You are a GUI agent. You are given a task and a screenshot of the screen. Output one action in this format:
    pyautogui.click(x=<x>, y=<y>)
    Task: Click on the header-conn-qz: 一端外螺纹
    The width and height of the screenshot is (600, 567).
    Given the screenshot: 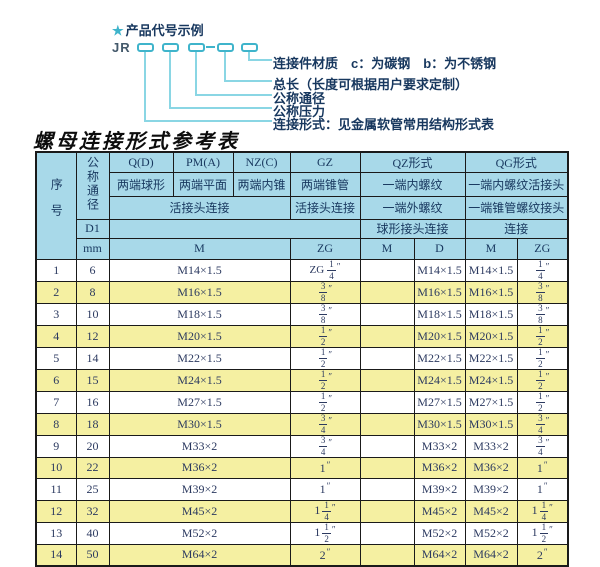 What is the action you would take?
    pyautogui.click(x=412, y=207)
    